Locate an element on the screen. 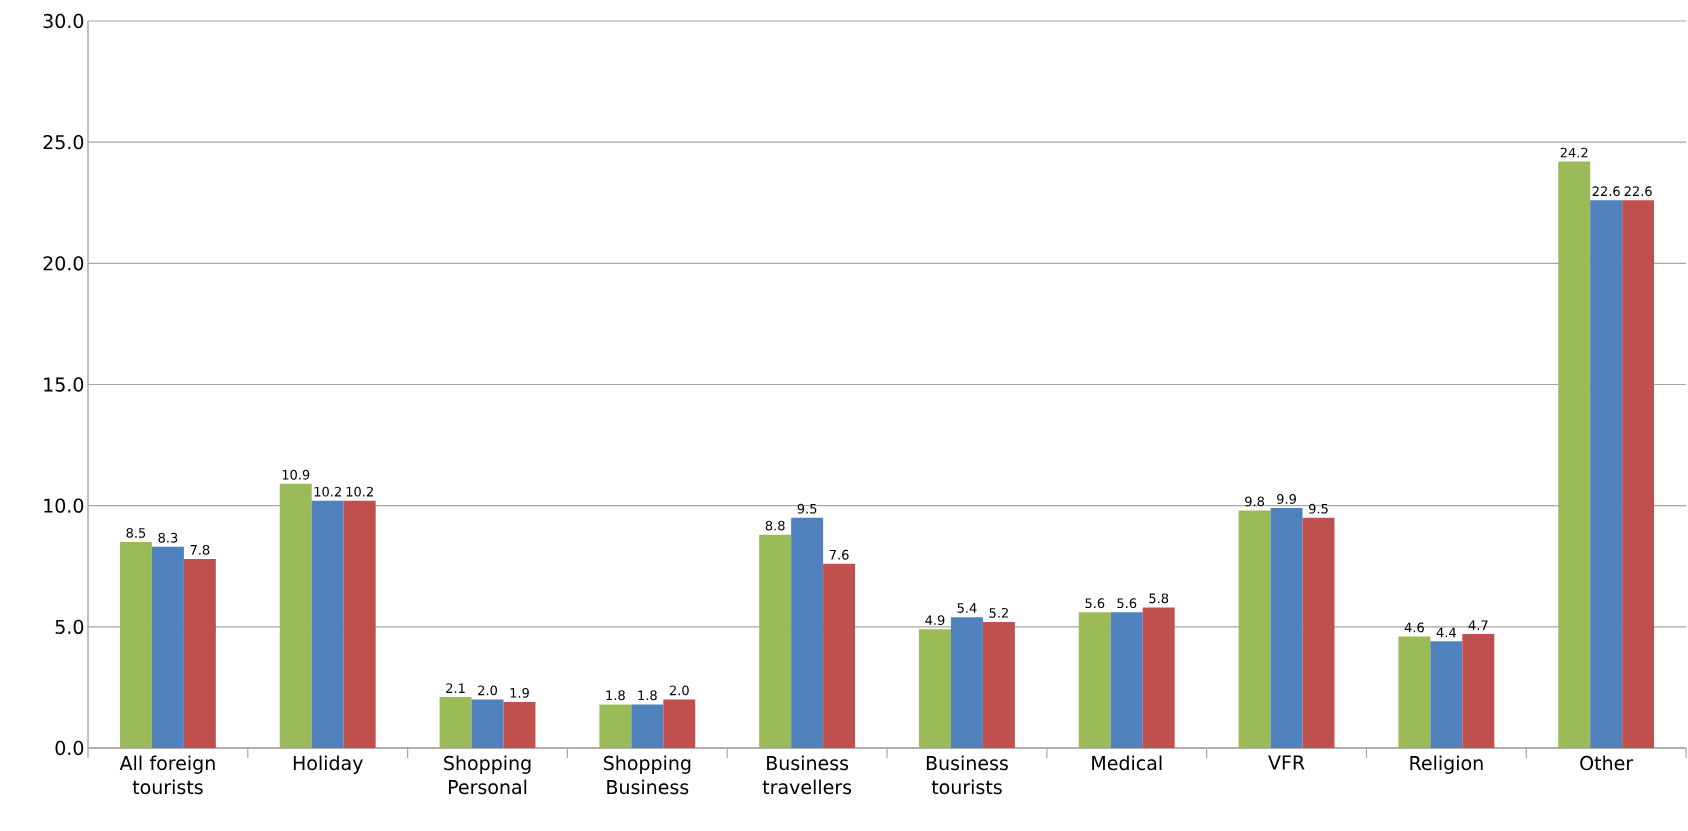 Image resolution: width=1688 pixels, height=831 pixels. data-label: 2.1 is located at coordinates (455, 688).